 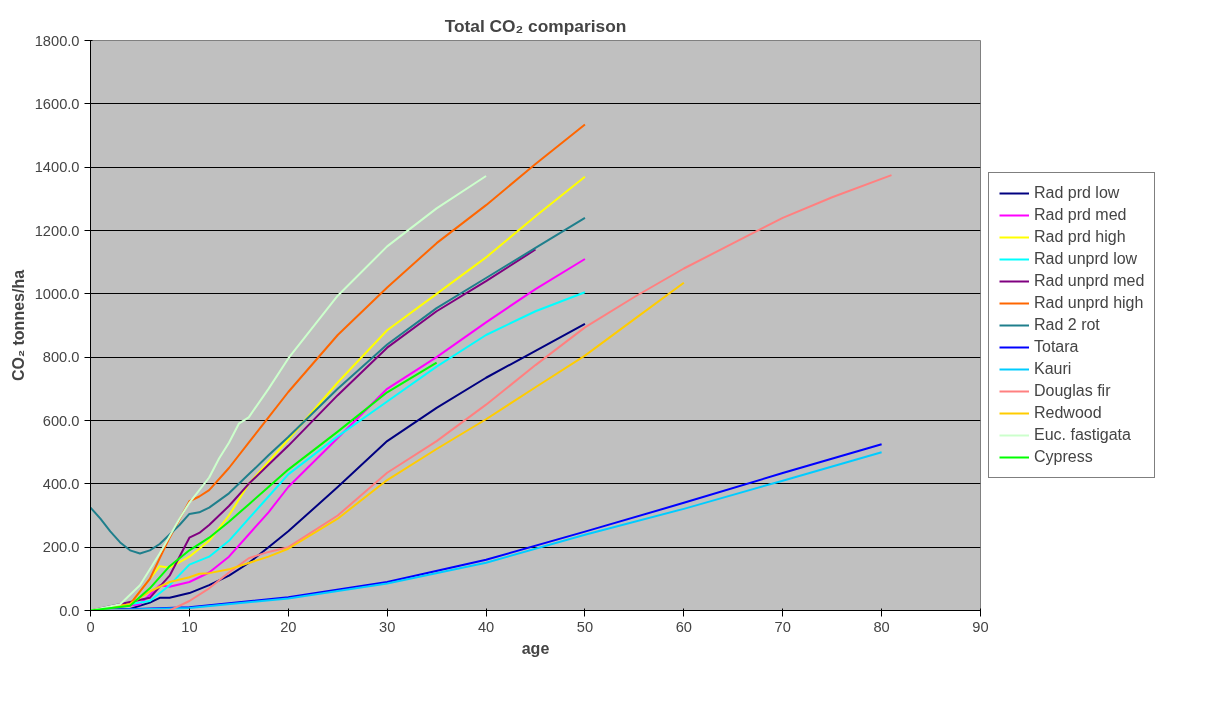 I want to click on y-tick-label: 200.0, so click(x=61, y=547).